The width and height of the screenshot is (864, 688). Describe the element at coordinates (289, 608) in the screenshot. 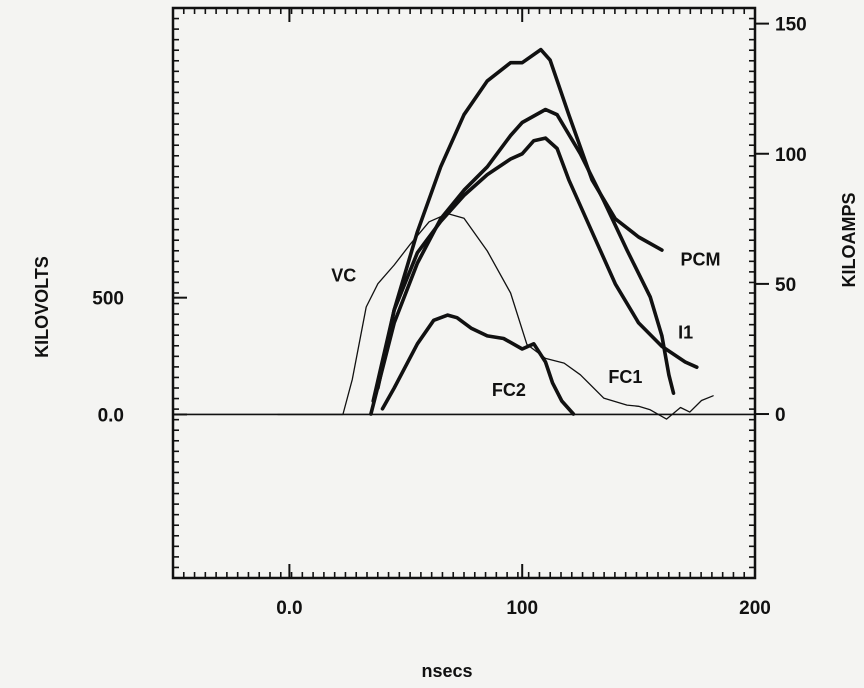

I see `x-tick-label: 0.0` at that location.